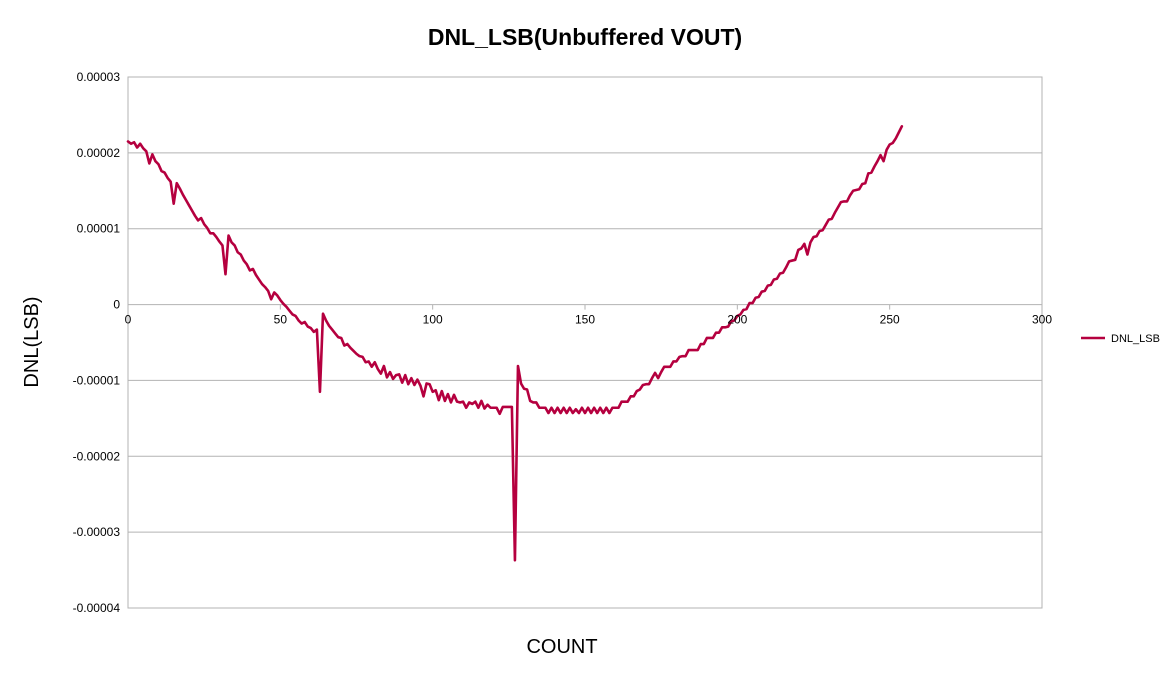 This screenshot has height=673, width=1174. What do you see at coordinates (890, 320) in the screenshot?
I see `x-tick-label: 250` at bounding box center [890, 320].